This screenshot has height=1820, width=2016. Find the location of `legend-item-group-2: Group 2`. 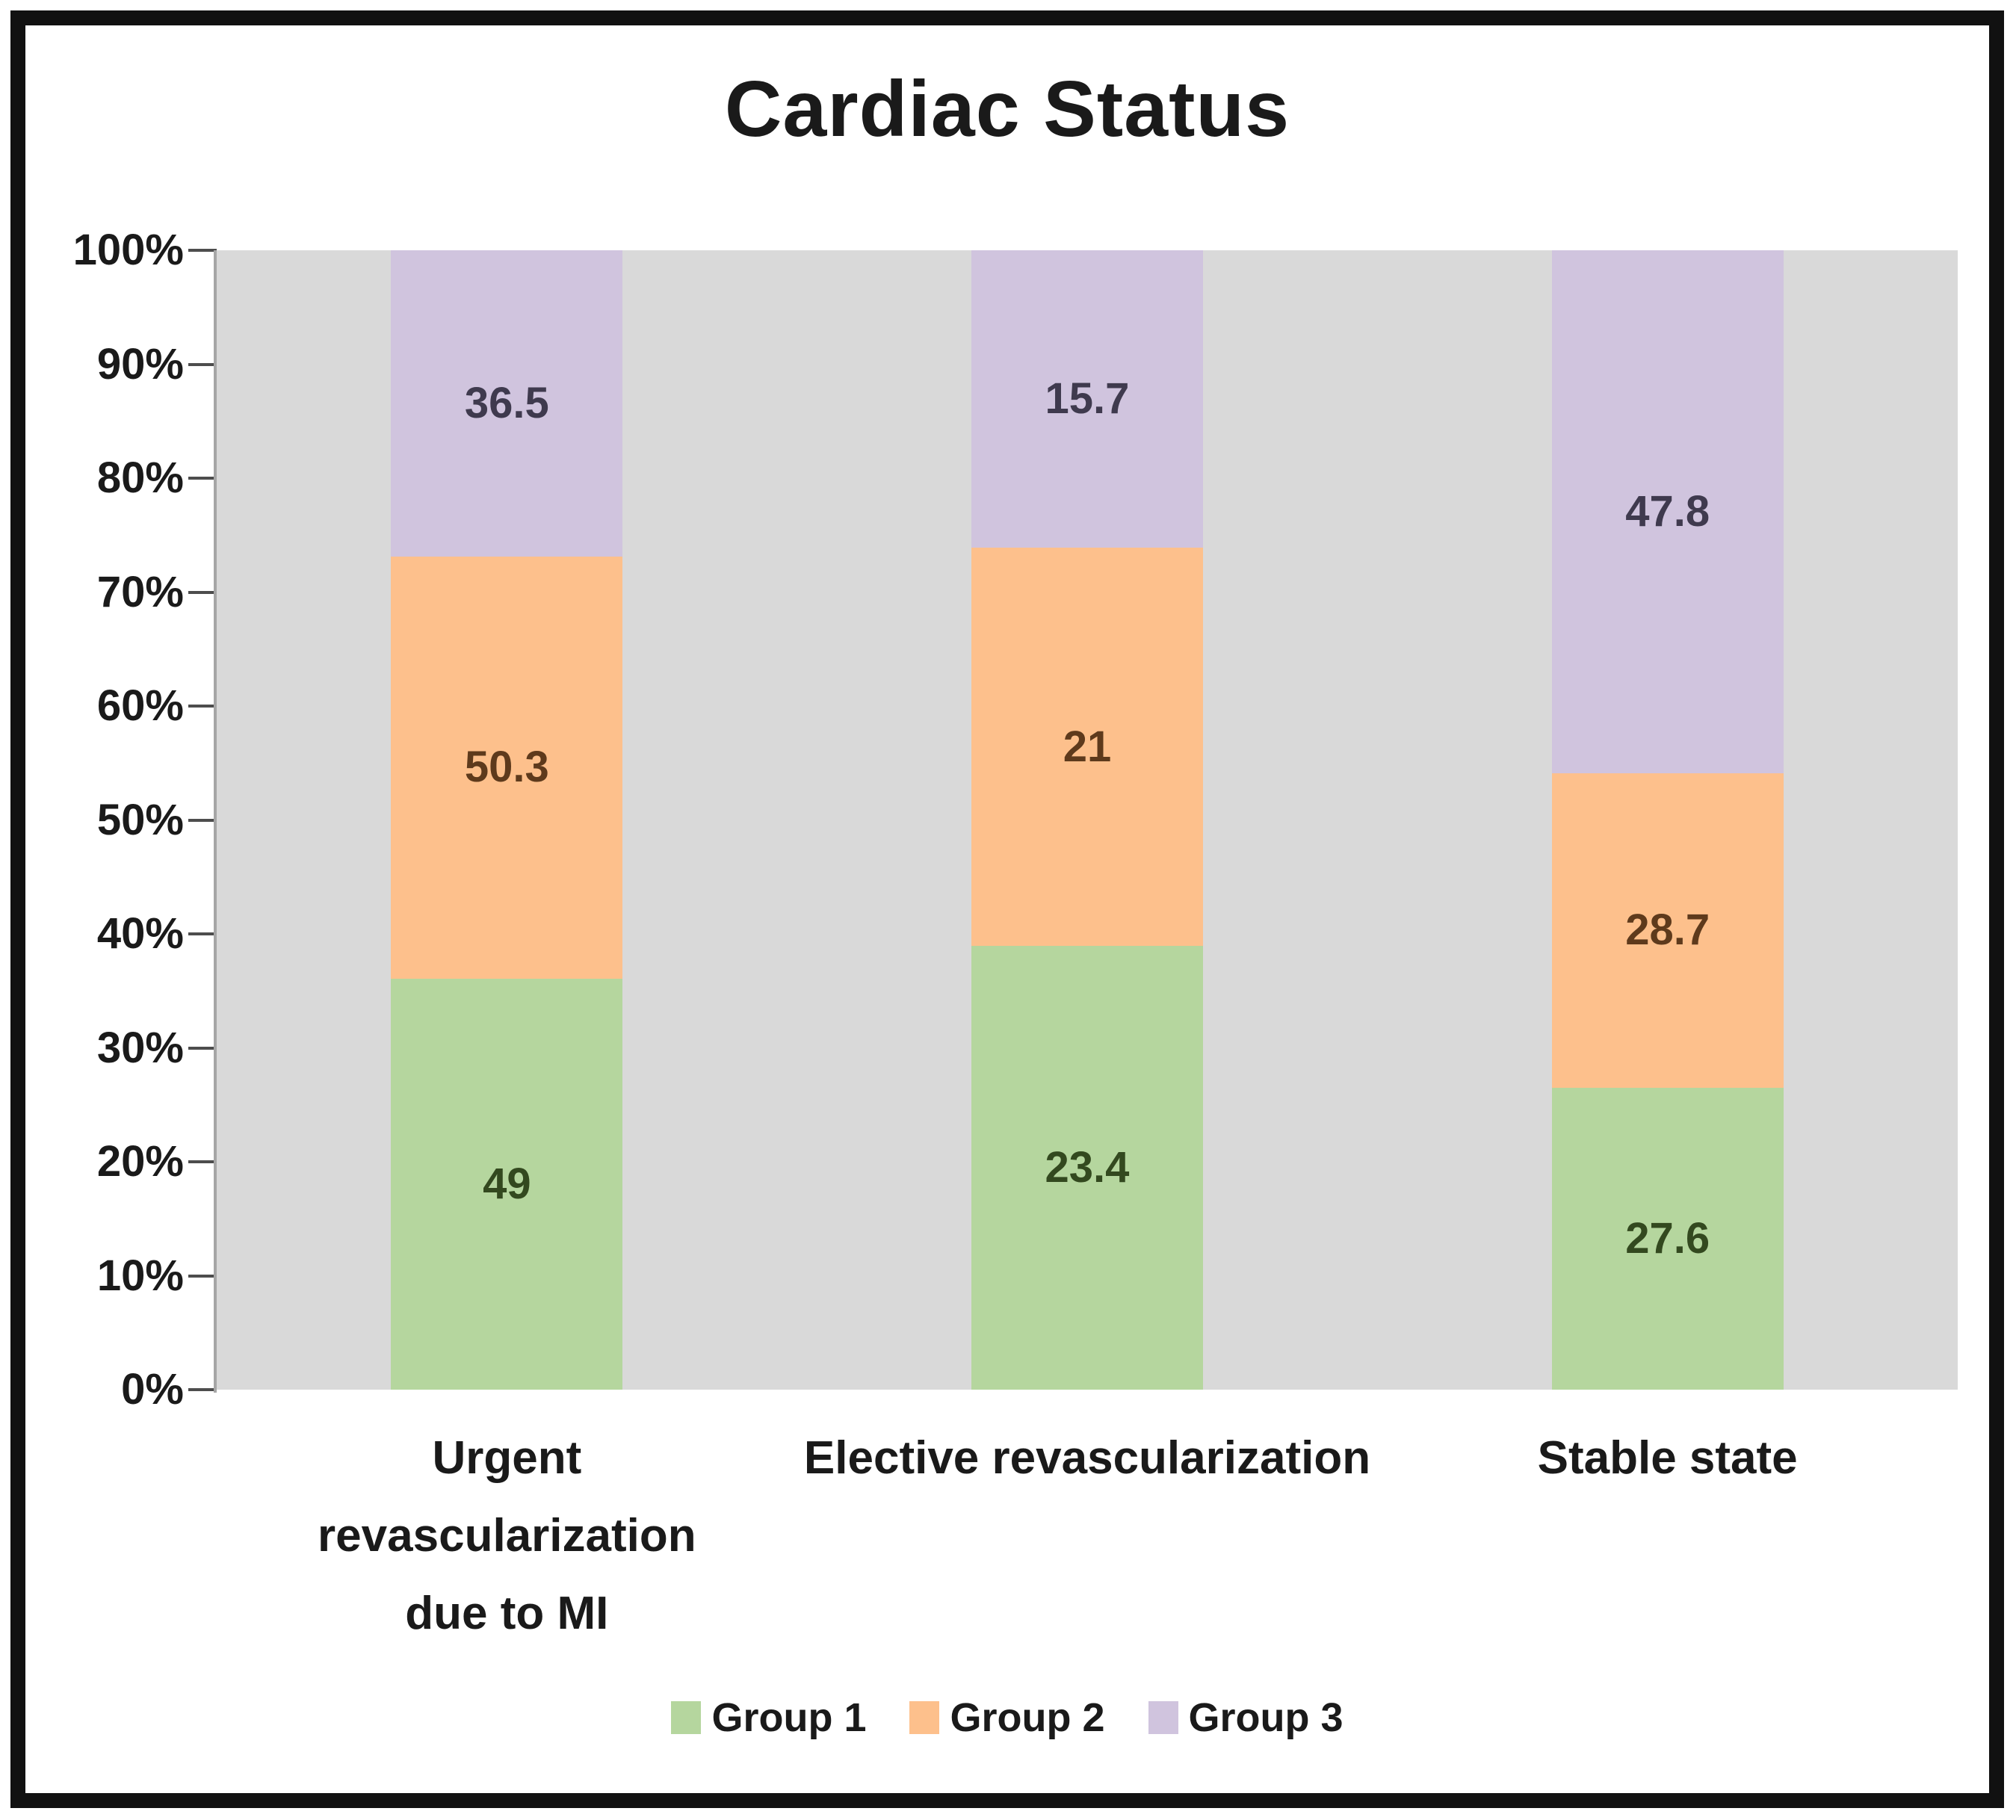

legend-item-group-2: Group 2 is located at coordinates (1007, 1717).